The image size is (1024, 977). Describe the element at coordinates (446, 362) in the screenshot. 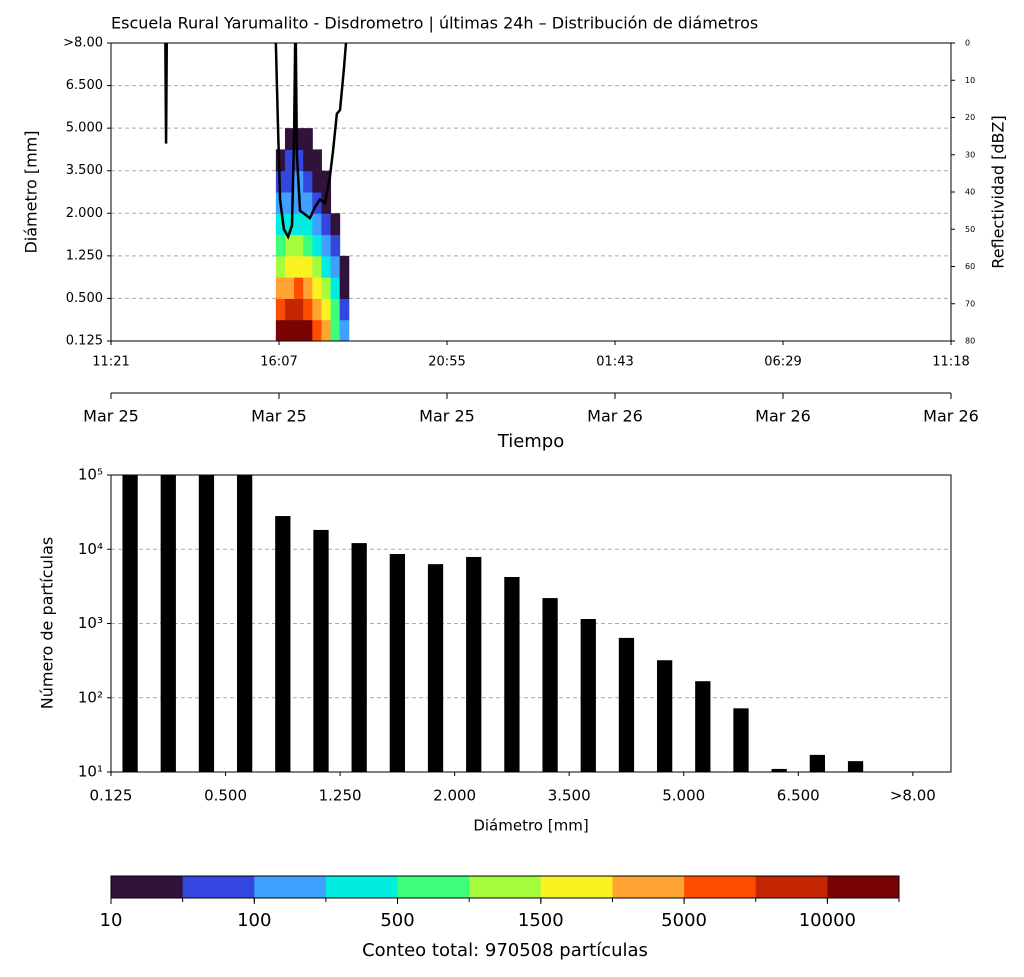

I see `x-tick-label: 20:55` at that location.